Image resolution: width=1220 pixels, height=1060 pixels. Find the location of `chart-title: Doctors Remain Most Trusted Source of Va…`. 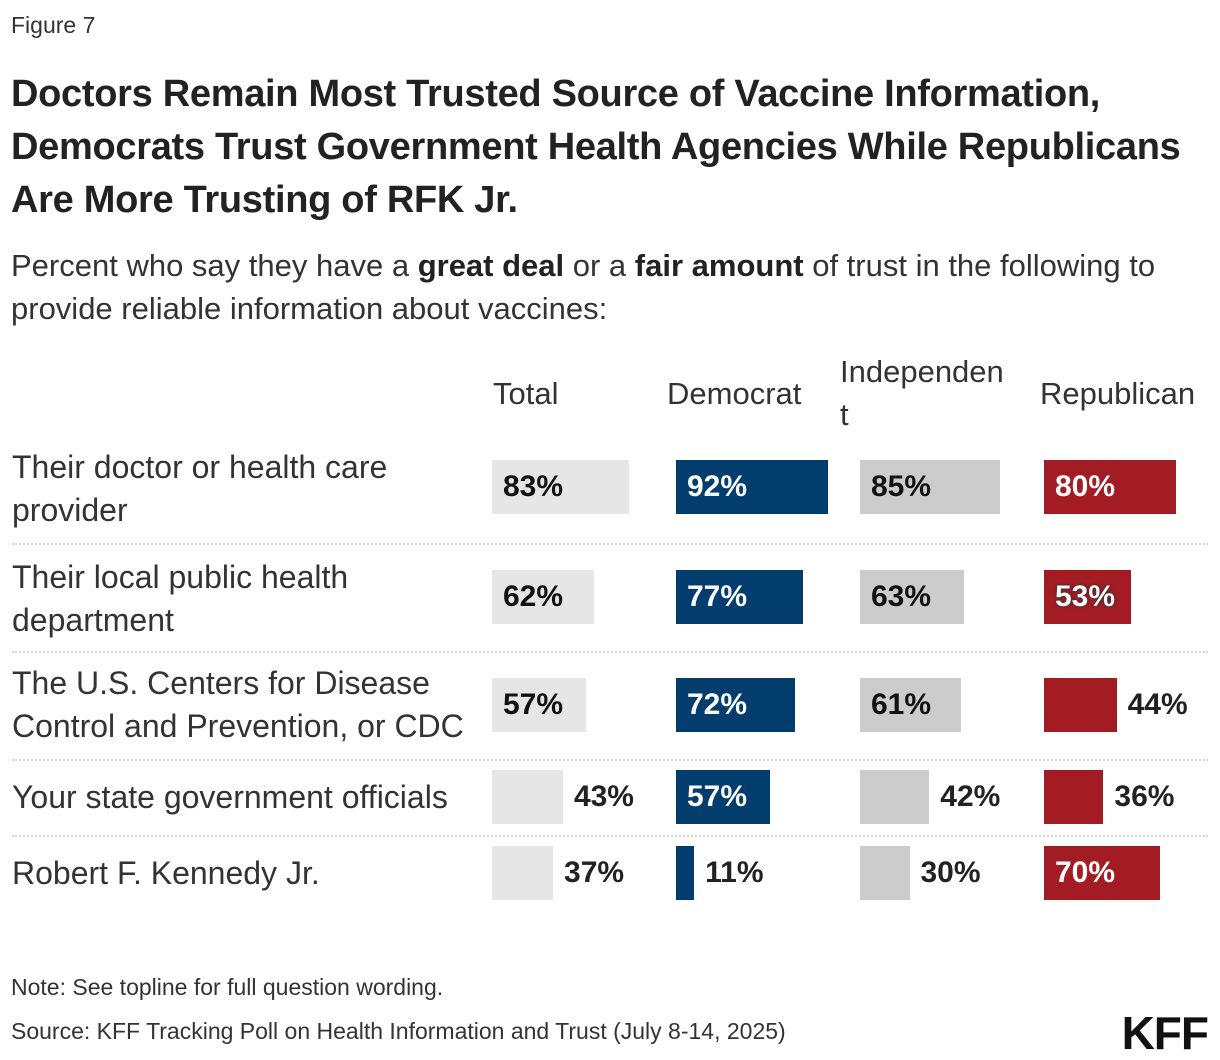

chart-title: Doctors Remain Most Trusted Source of Va… is located at coordinates (596, 147).